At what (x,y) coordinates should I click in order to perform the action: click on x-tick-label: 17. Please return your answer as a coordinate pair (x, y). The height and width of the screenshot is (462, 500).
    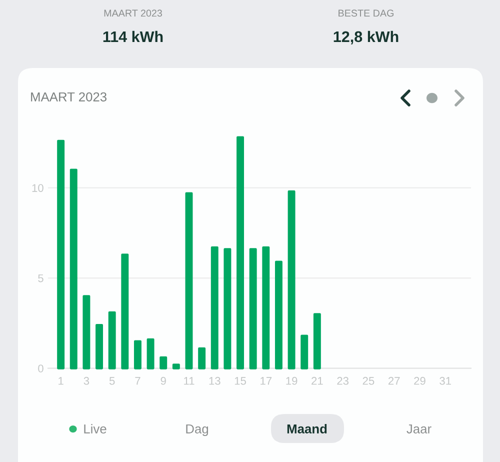
    Looking at the image, I should click on (266, 381).